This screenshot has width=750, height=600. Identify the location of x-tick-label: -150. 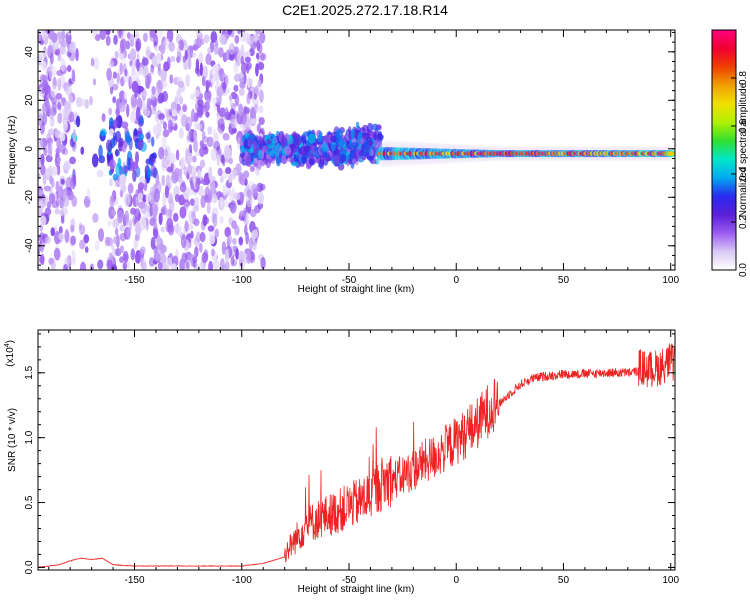
(135, 580).